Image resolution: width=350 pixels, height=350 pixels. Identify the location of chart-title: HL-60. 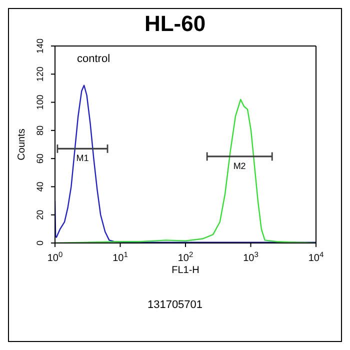
(175, 24).